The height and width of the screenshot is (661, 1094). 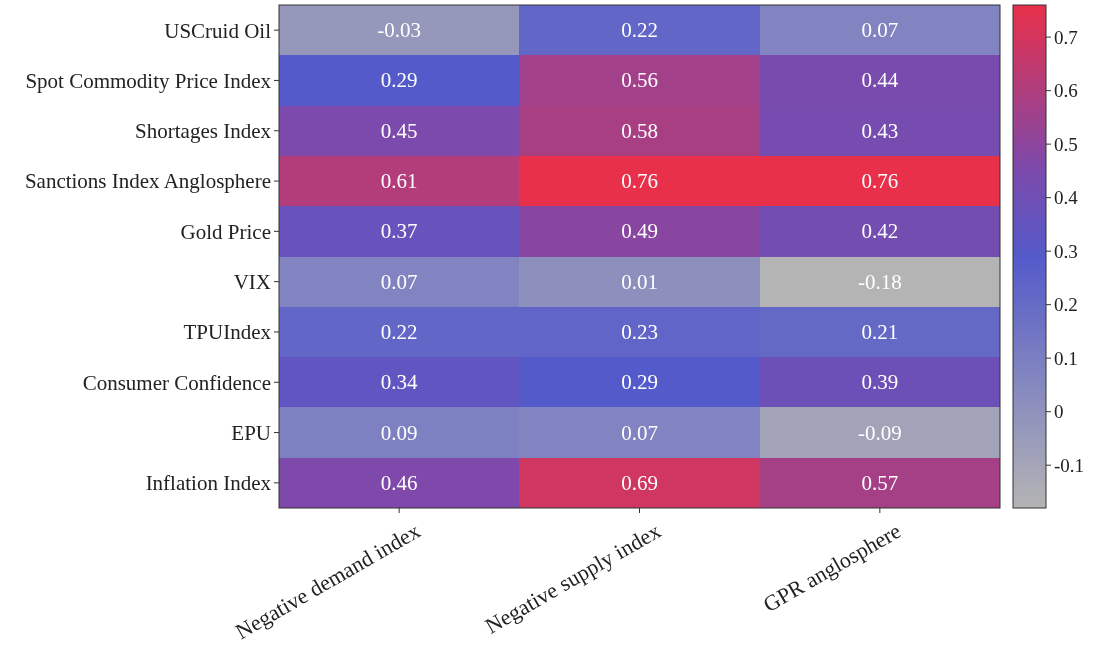 What do you see at coordinates (639, 231) in the screenshot?
I see `data-label: 0.49` at bounding box center [639, 231].